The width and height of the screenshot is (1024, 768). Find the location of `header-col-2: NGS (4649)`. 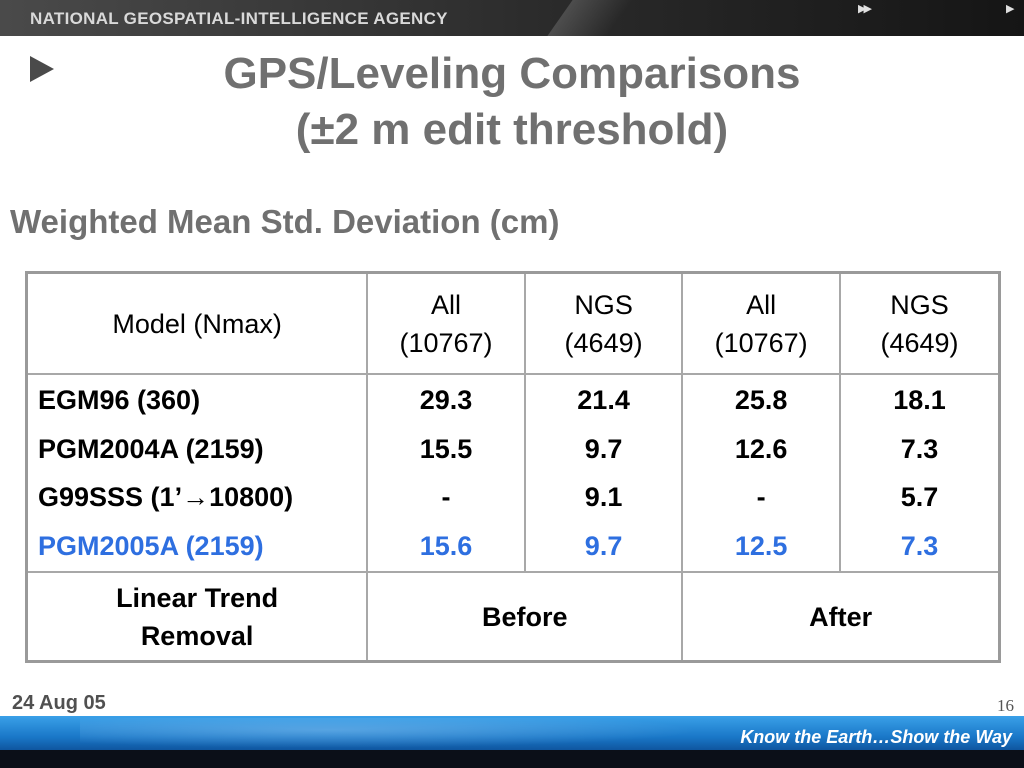

header-col-2: NGS (4649) is located at coordinates (603, 323).